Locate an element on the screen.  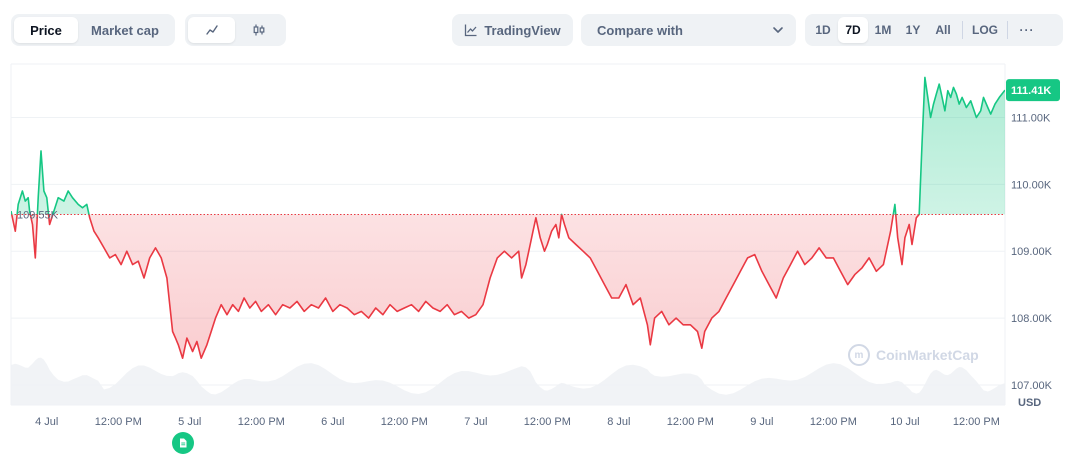
tradingview-button: TradingView is located at coordinates (512, 30).